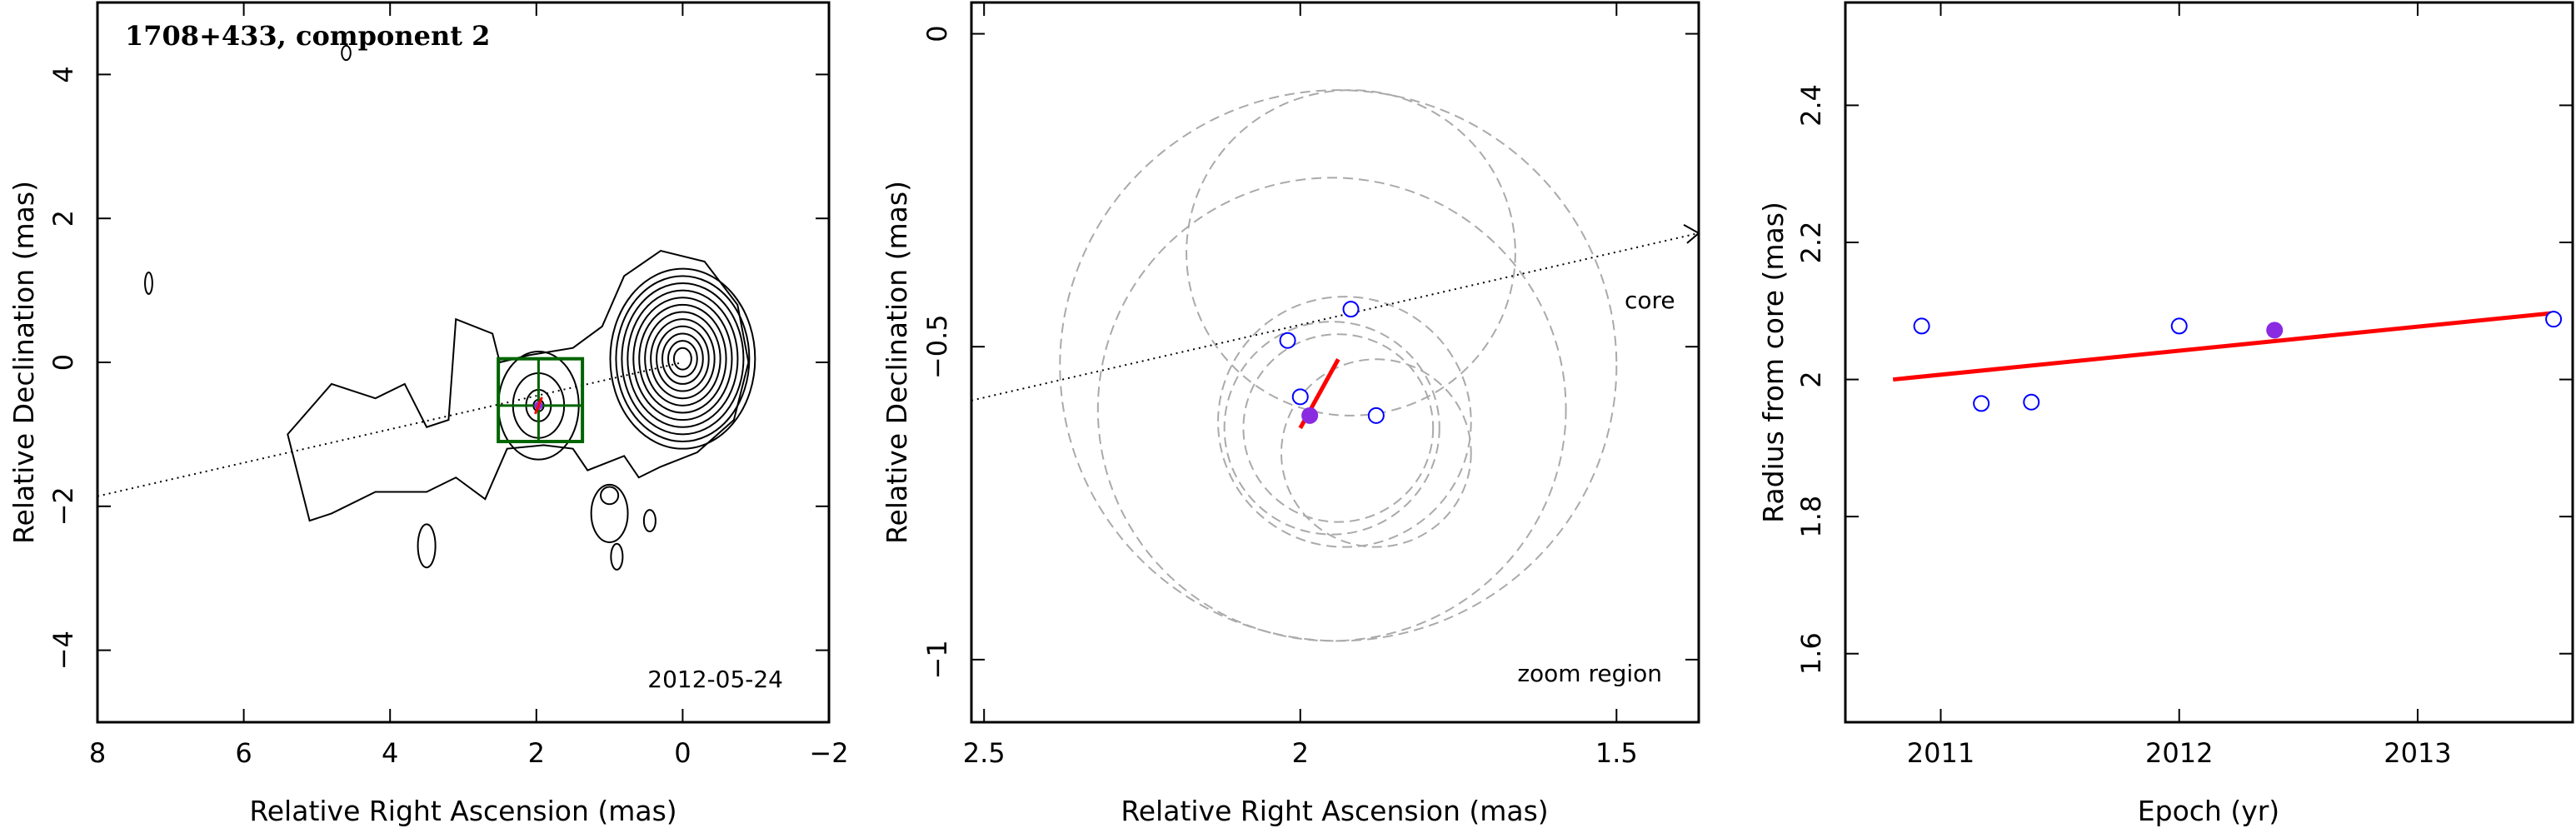  Describe the element at coordinates (1300, 753) in the screenshot. I see `p2-xtick-label: 2` at that location.